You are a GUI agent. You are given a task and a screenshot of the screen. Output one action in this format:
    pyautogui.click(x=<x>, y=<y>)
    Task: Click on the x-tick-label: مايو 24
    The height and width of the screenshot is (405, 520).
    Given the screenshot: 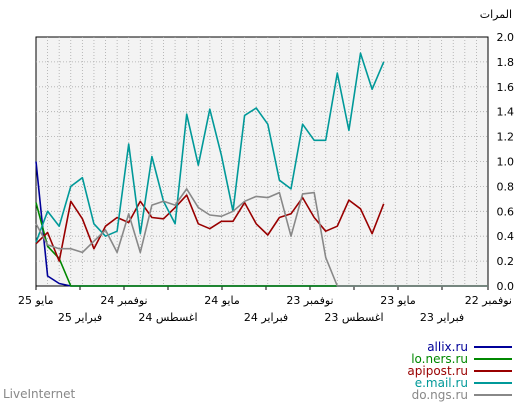 What is the action you would take?
    pyautogui.click(x=222, y=300)
    